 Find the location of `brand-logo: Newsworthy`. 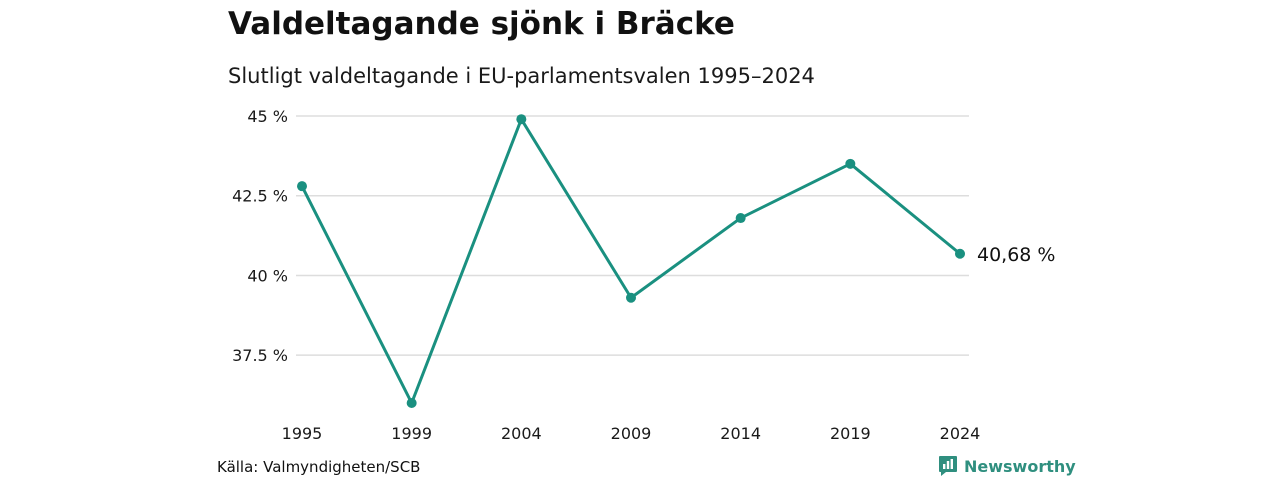

brand-logo: Newsworthy is located at coordinates (1007, 466).